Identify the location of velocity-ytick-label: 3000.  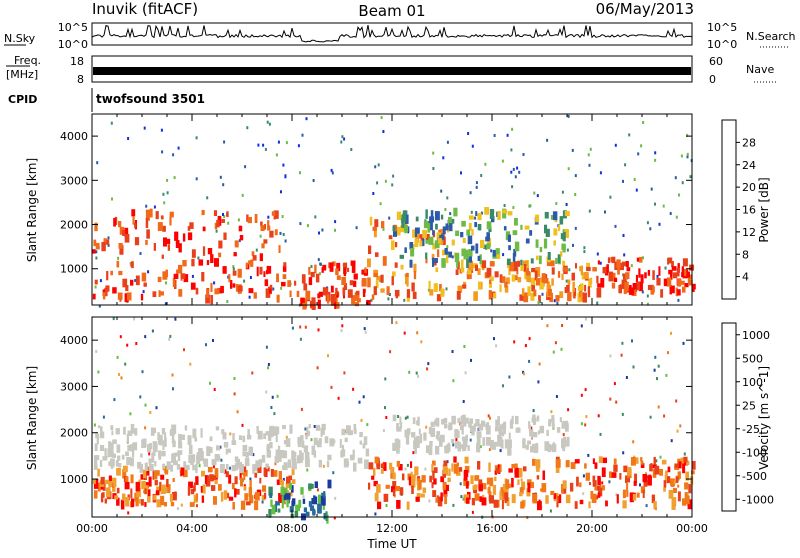
(74, 386).